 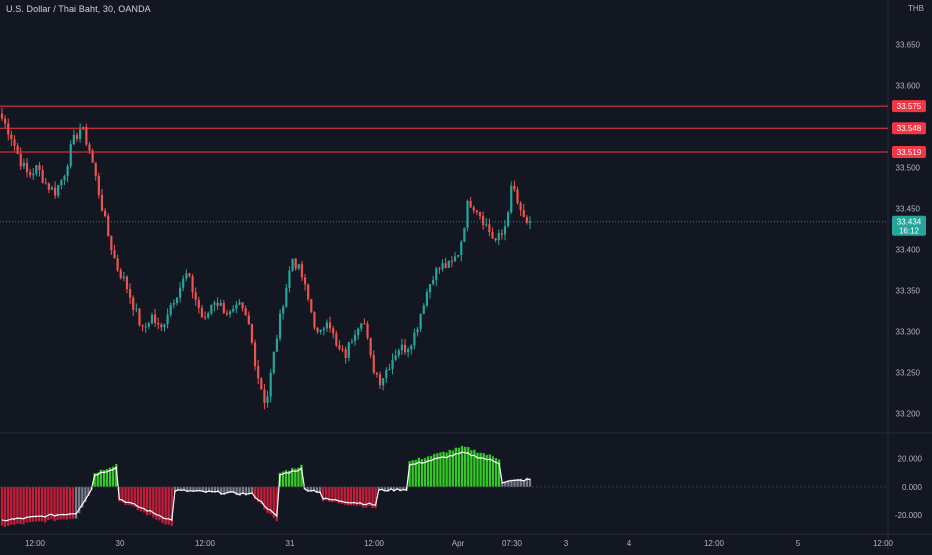 I want to click on price-tick-label: 33.350, so click(x=908, y=291).